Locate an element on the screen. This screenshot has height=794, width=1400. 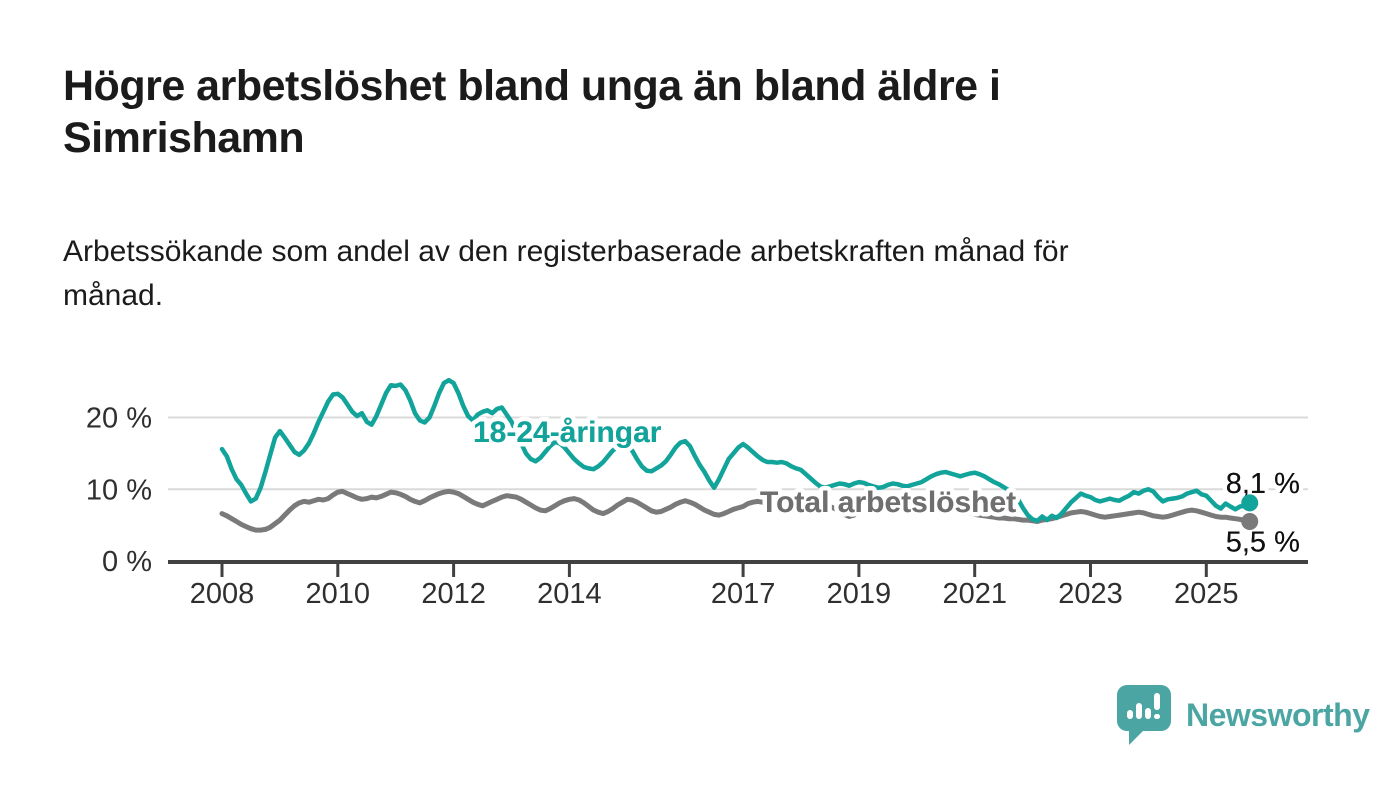
newsworthy-bubble-icon is located at coordinates (1144, 715).